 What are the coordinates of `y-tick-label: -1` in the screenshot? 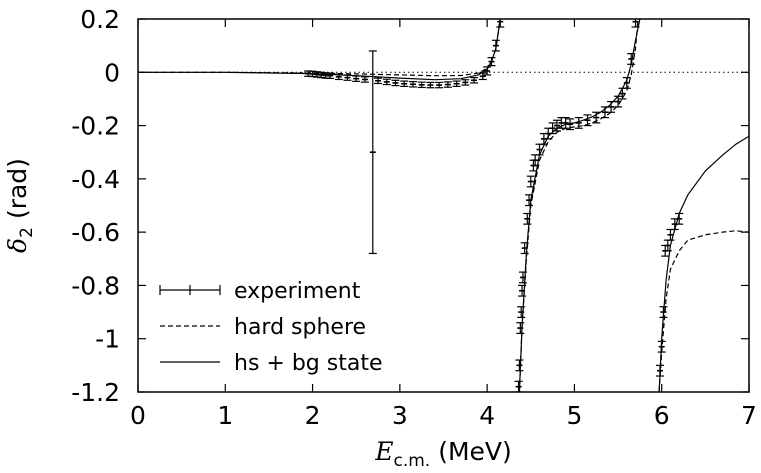 It's located at (107, 339).